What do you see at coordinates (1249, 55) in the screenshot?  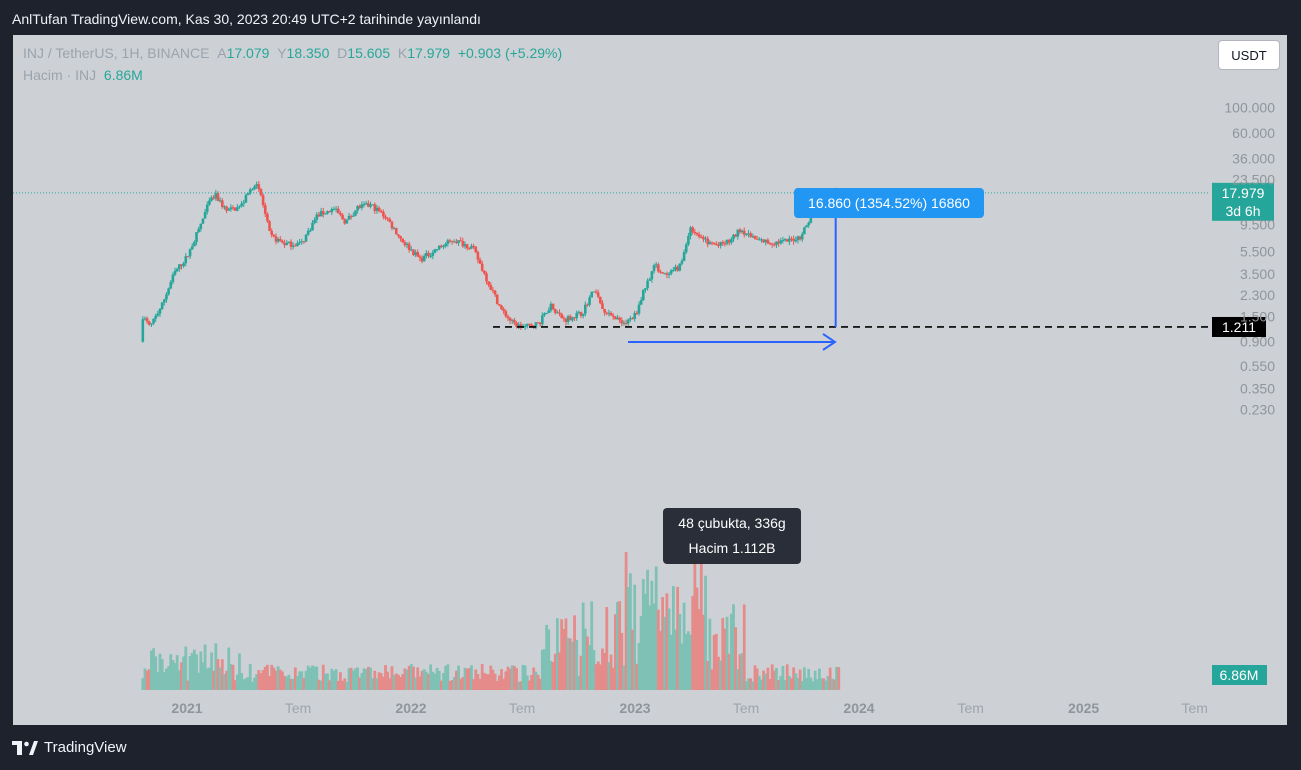 I see `currency-button: USDT` at bounding box center [1249, 55].